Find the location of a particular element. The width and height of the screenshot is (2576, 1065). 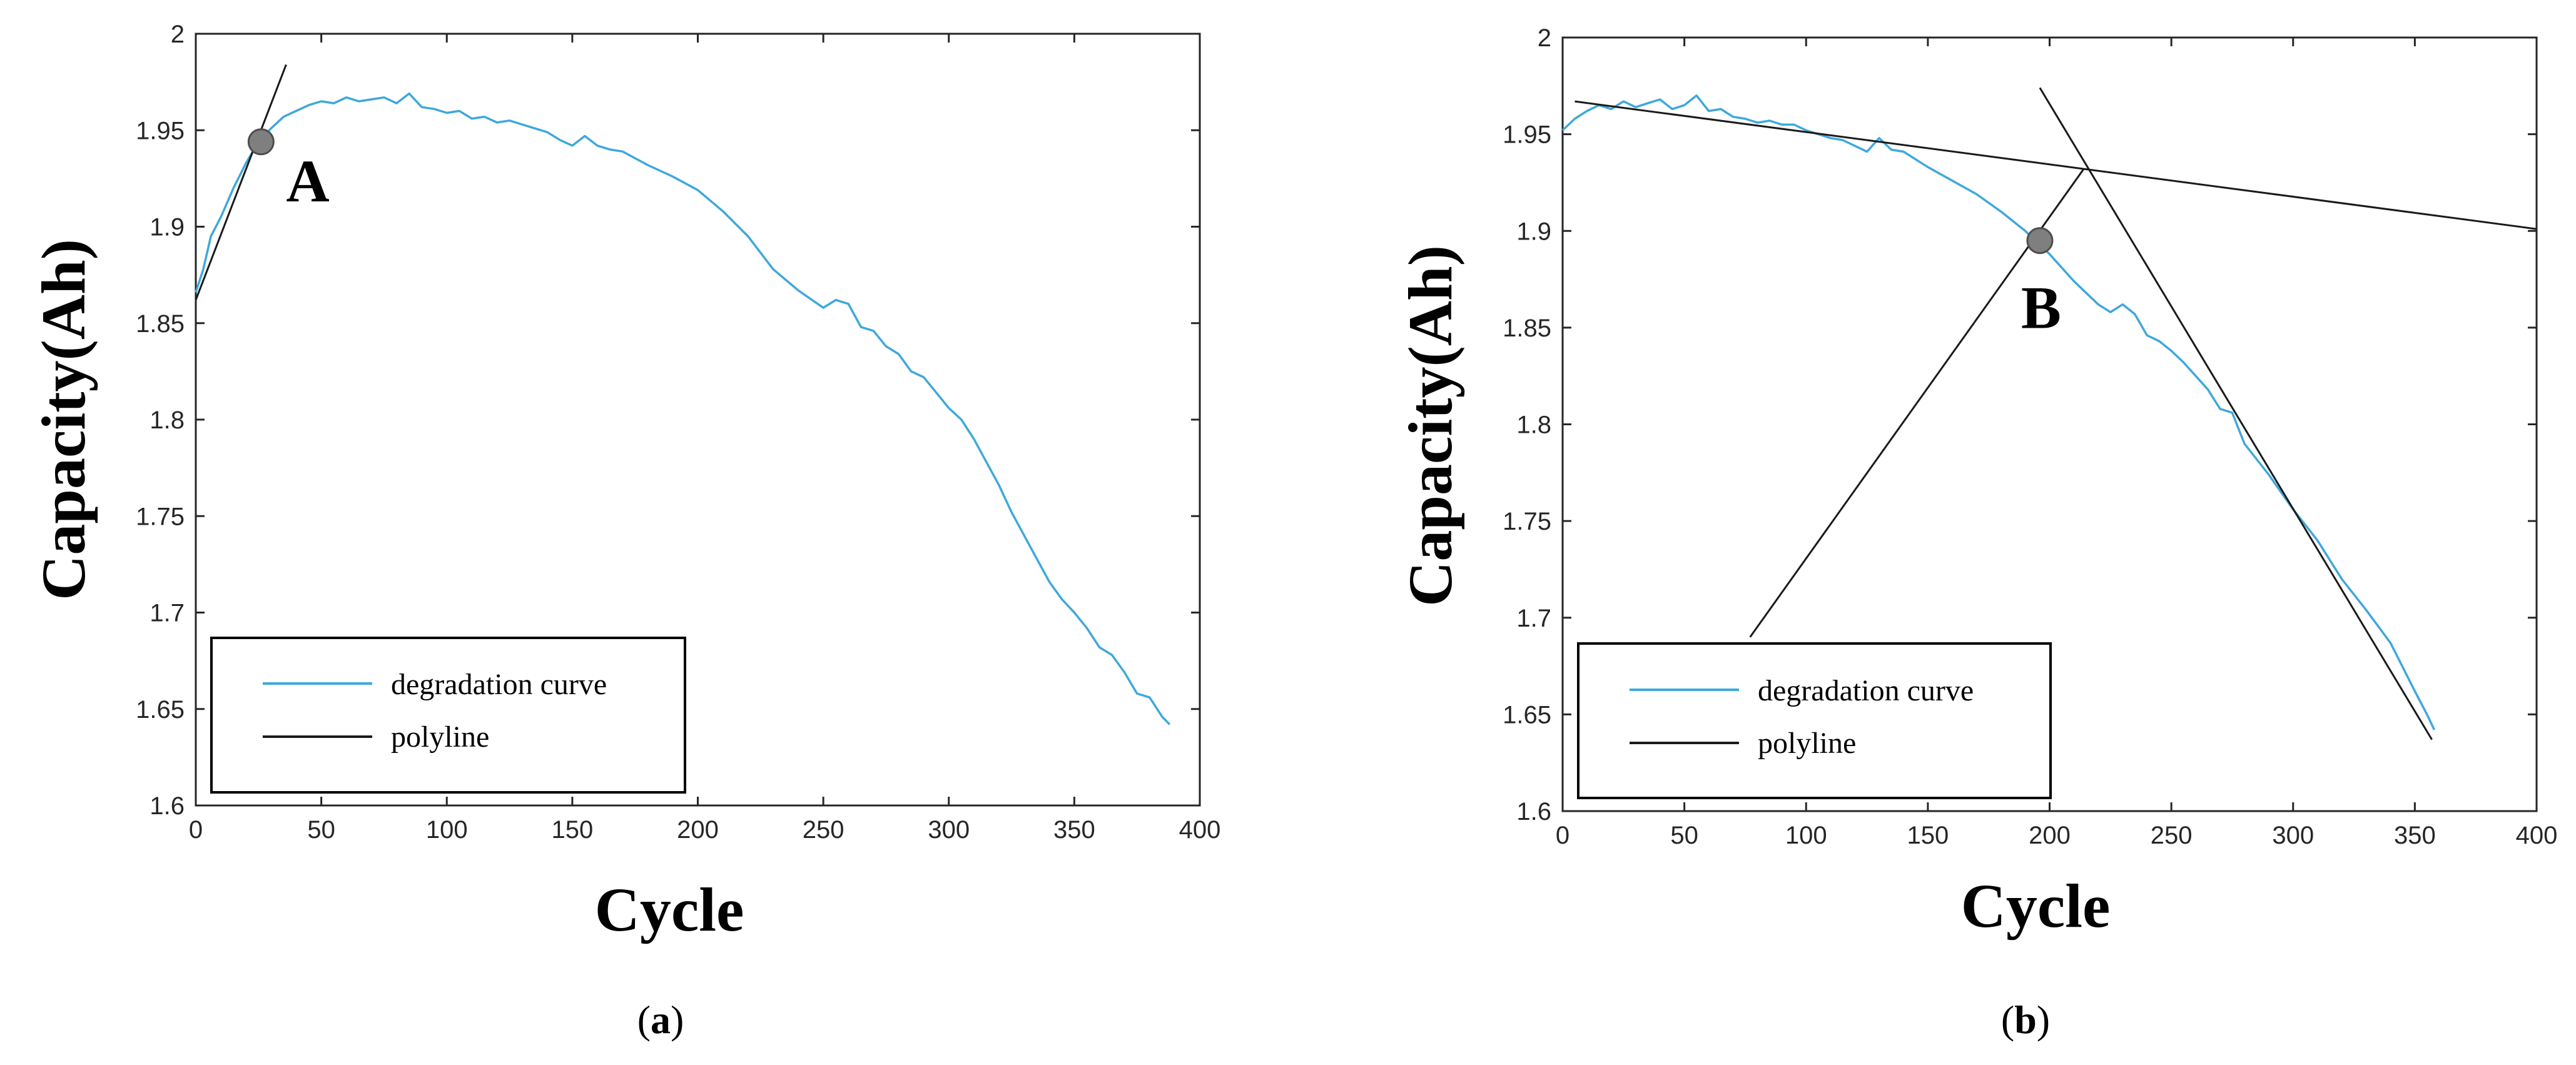

caption-a: (a) is located at coordinates (660, 1019).